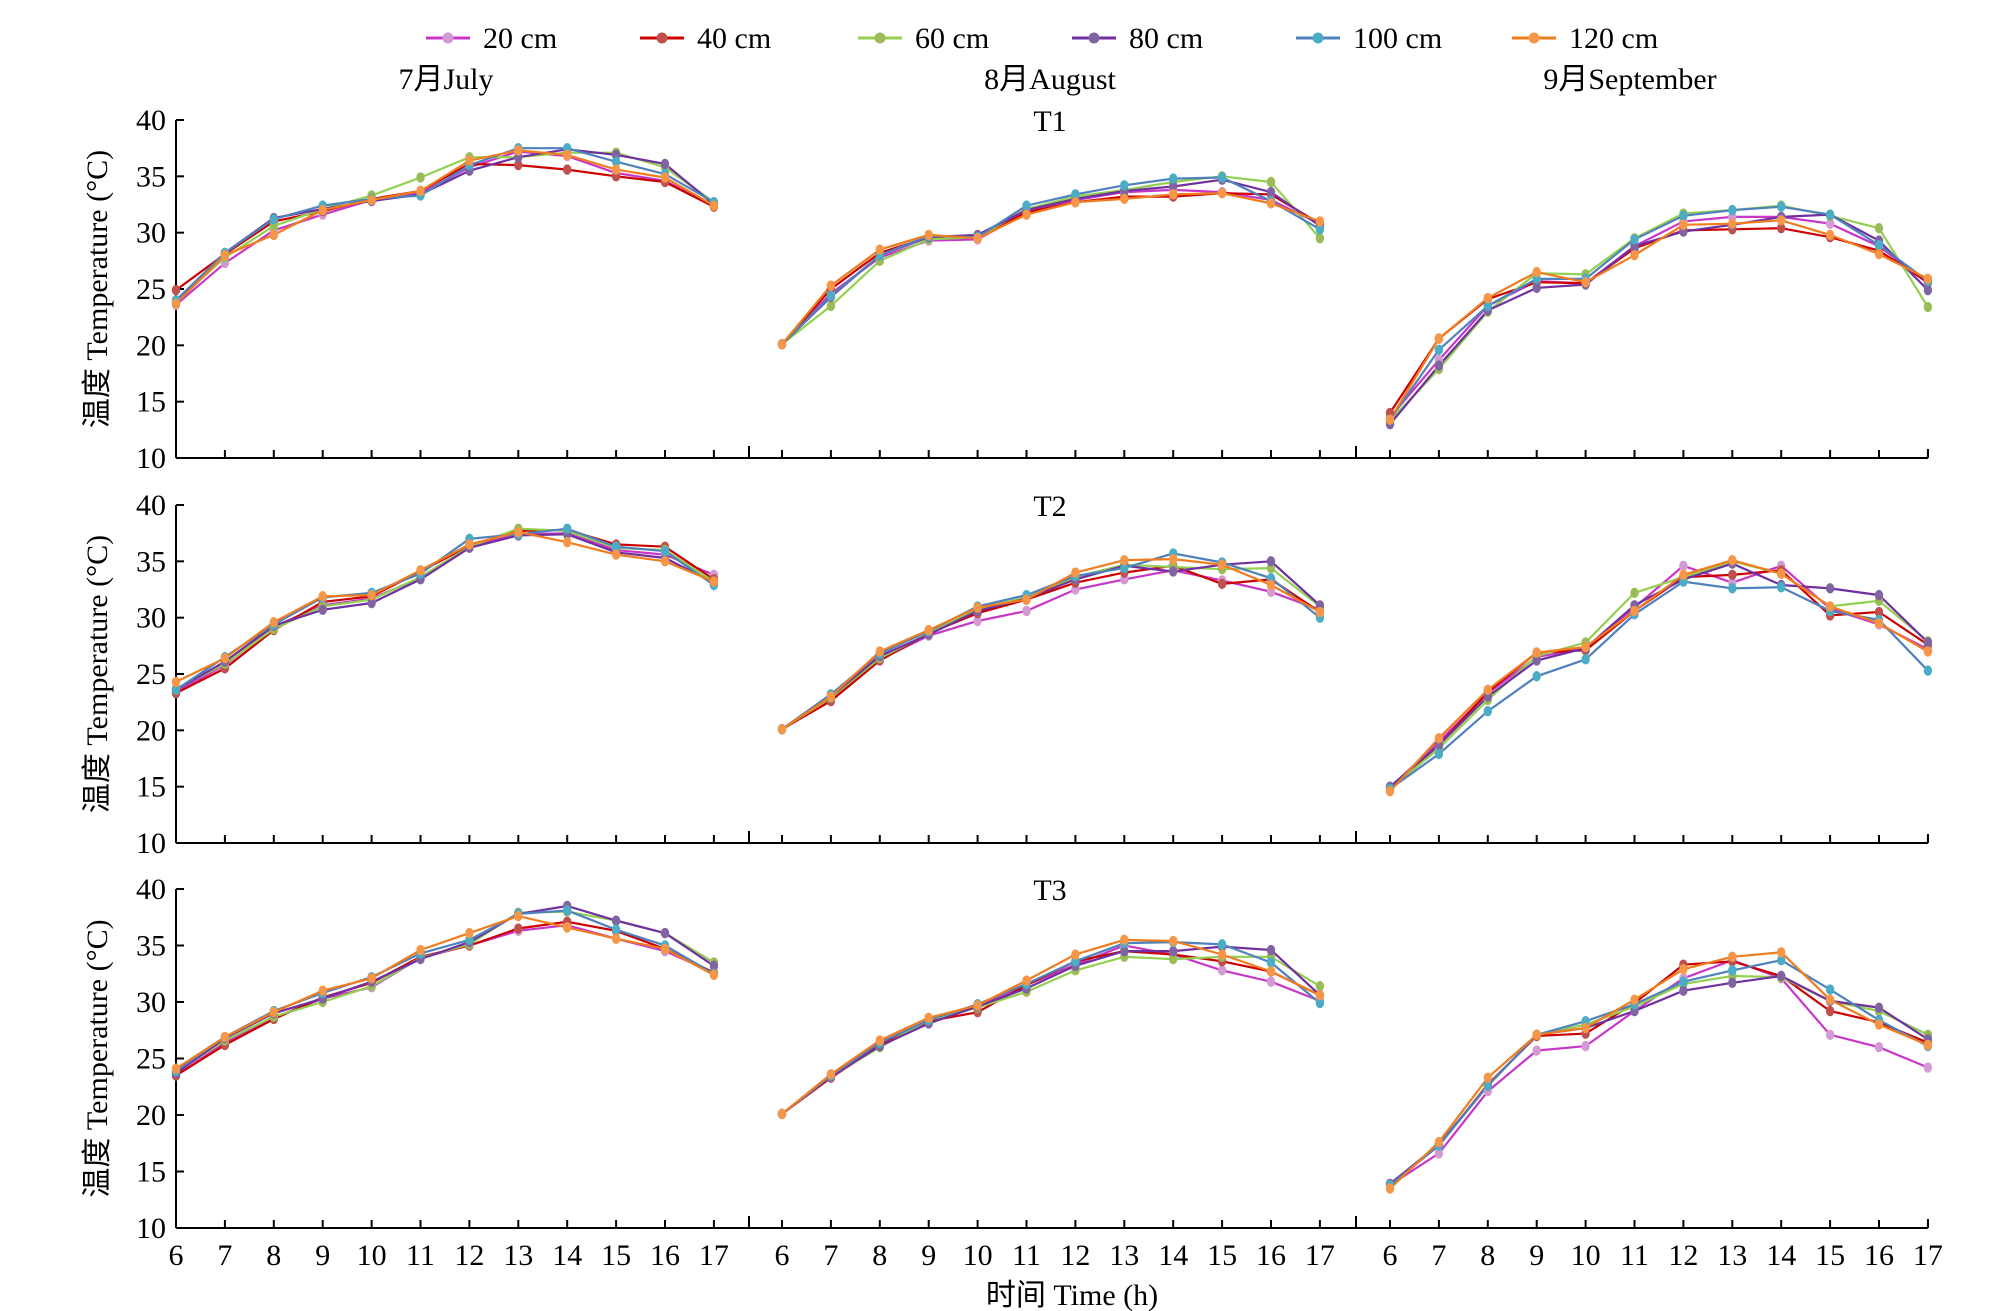  I want to click on legend-item: 100 cm, so click(1369, 38).